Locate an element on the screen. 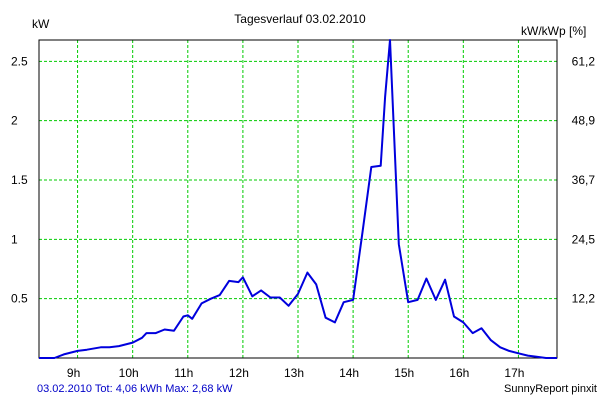 The width and height of the screenshot is (600, 400). x-tick-label: 16h is located at coordinates (459, 373).